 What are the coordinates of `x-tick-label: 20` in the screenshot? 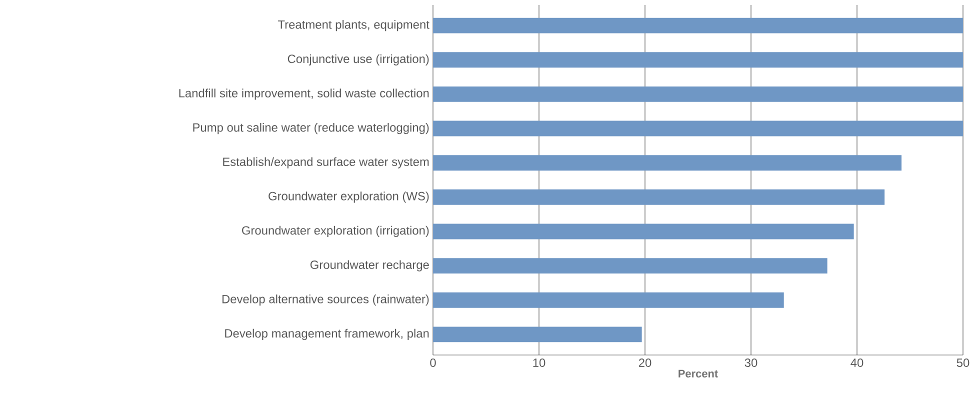 It's located at (645, 362).